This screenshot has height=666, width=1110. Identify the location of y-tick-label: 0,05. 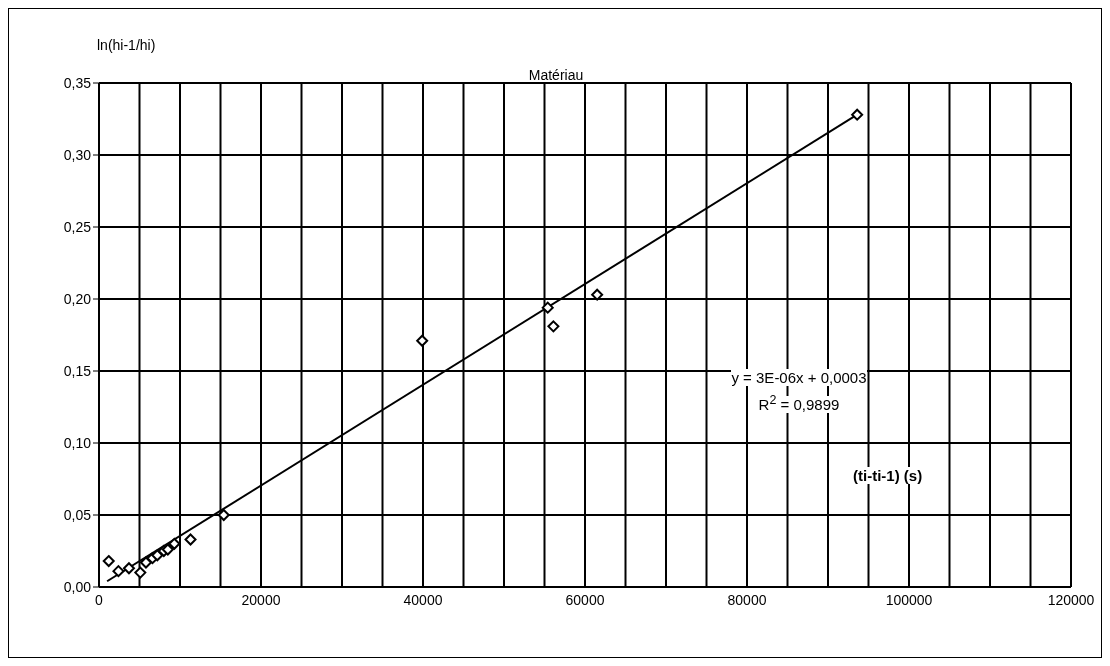
(77, 514).